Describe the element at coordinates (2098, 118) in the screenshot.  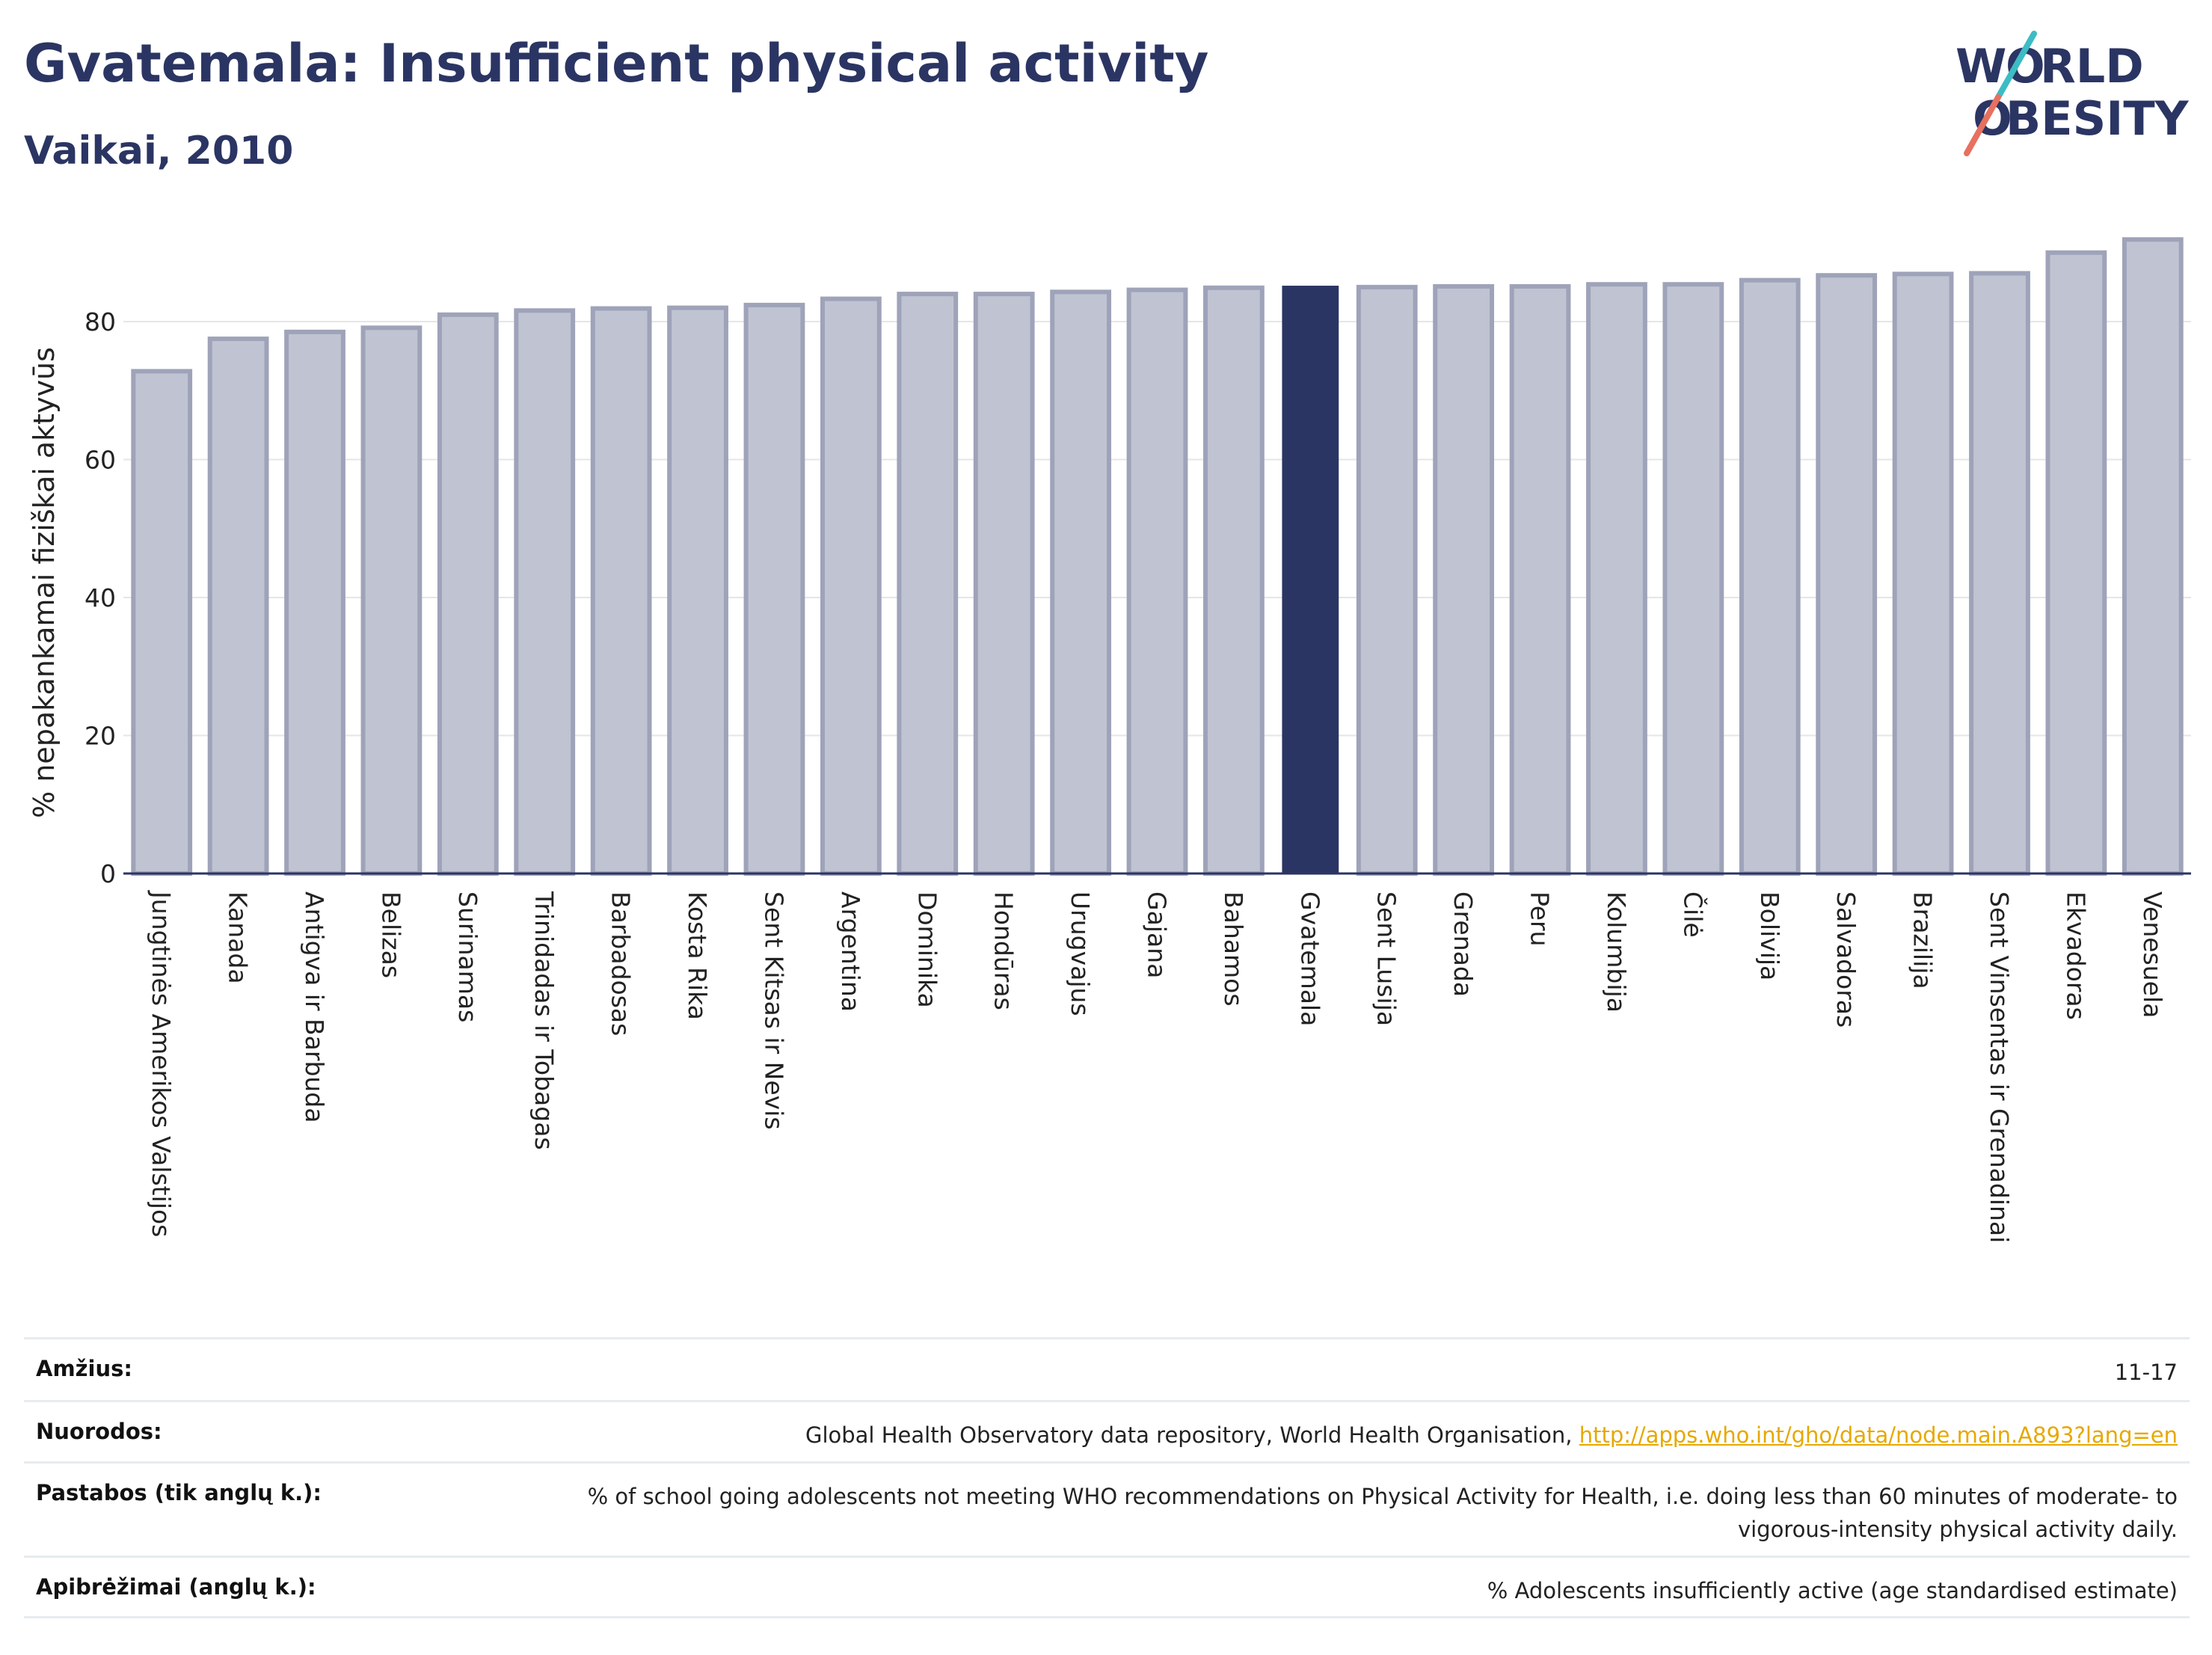
I see `svg-text: BESITY` at that location.